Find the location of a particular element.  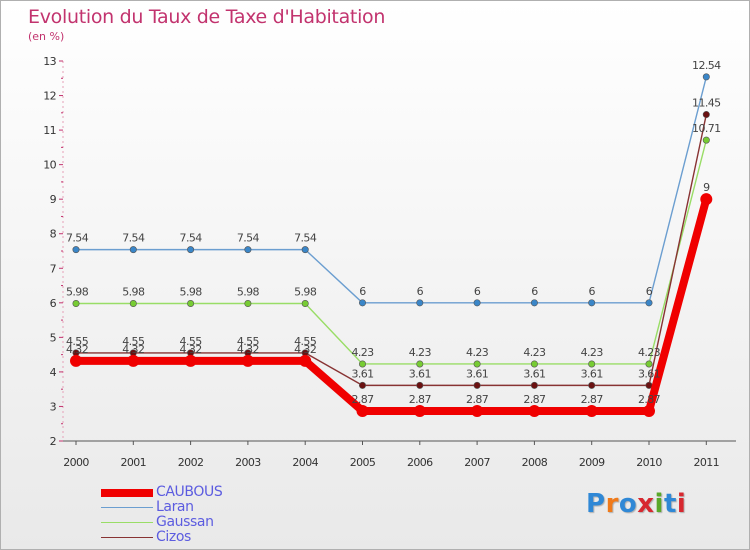

proxiti-logo: Proxiti is located at coordinates (636, 504).